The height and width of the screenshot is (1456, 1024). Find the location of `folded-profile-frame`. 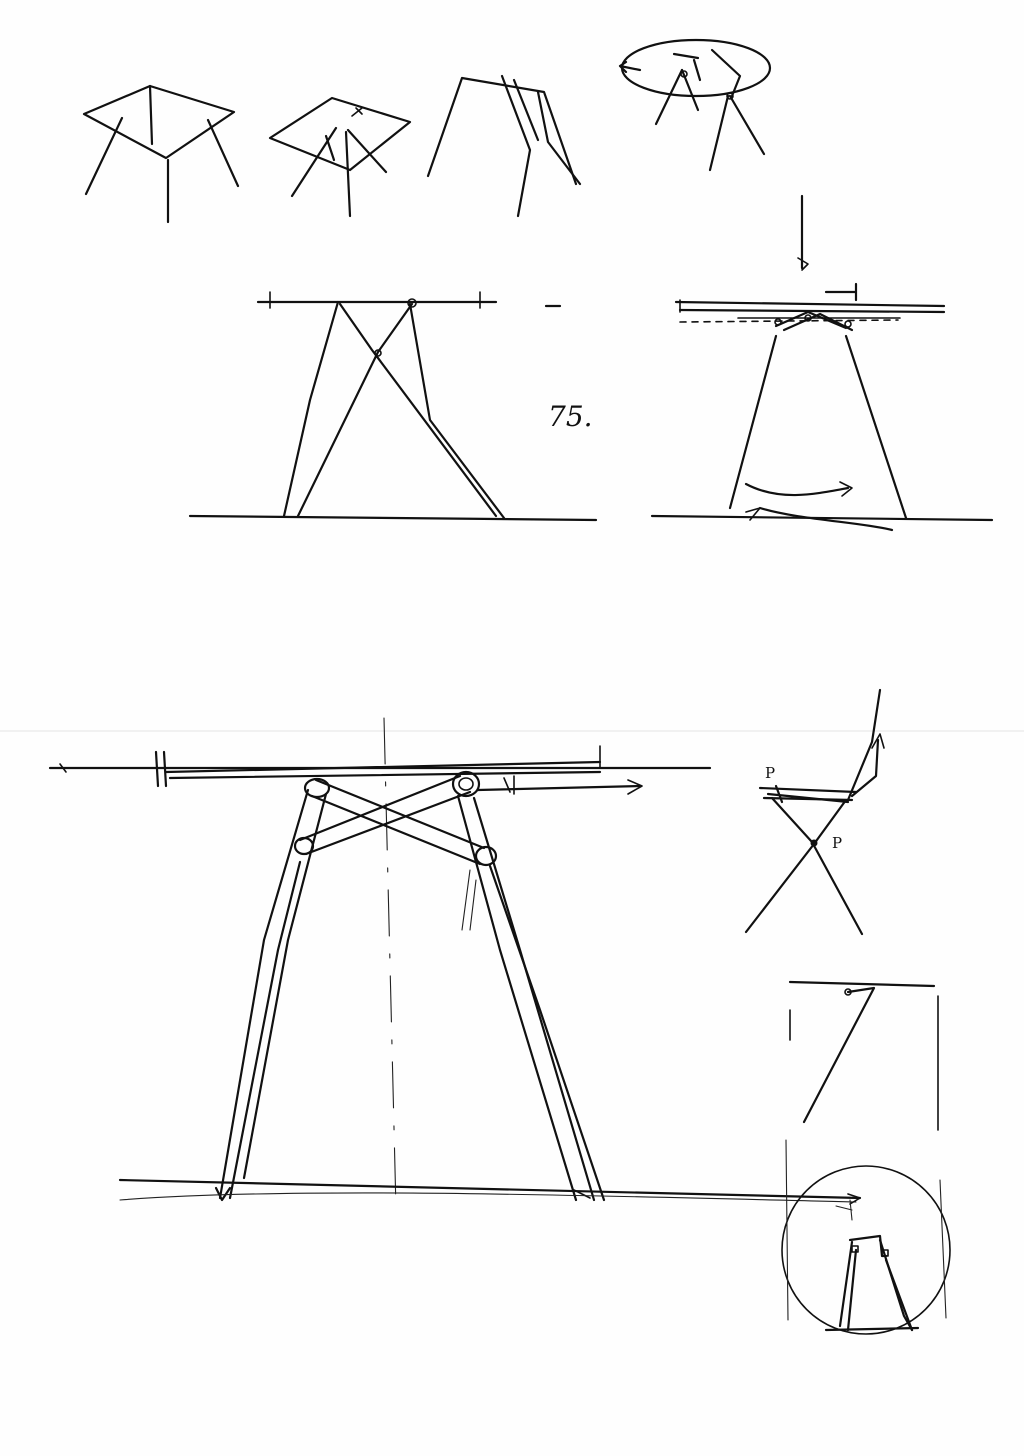

folded-profile-frame is located at coordinates (863, 1055).